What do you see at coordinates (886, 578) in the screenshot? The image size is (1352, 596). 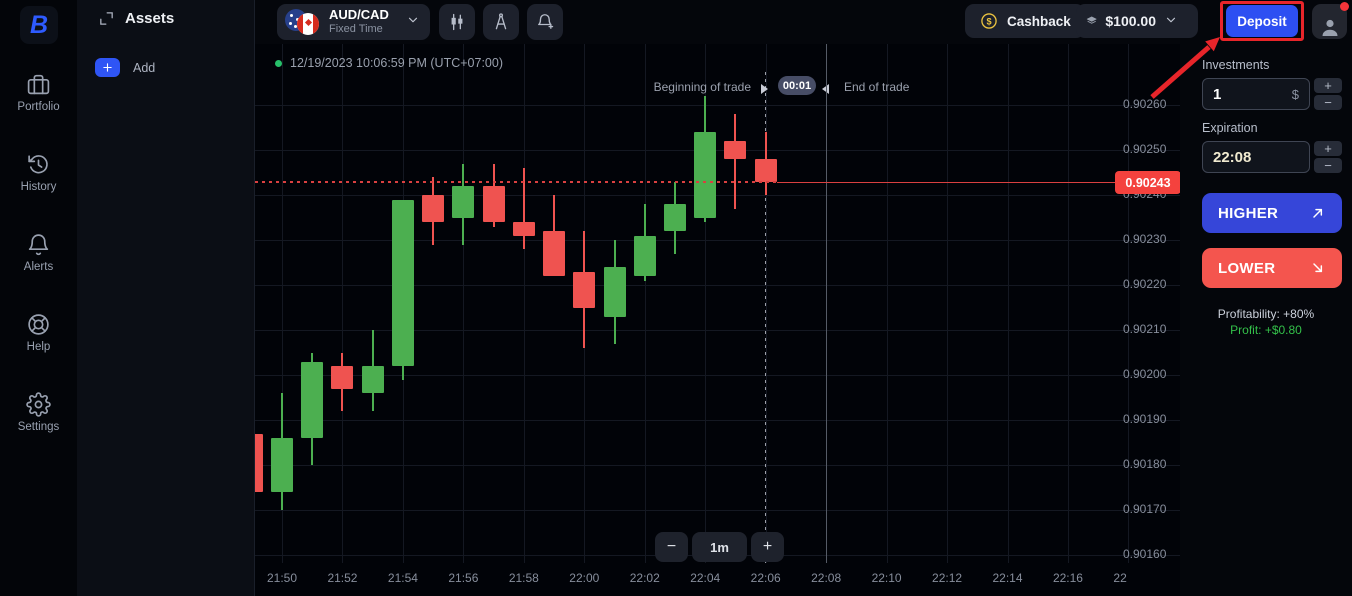 I see `time-tick: 22:10` at bounding box center [886, 578].